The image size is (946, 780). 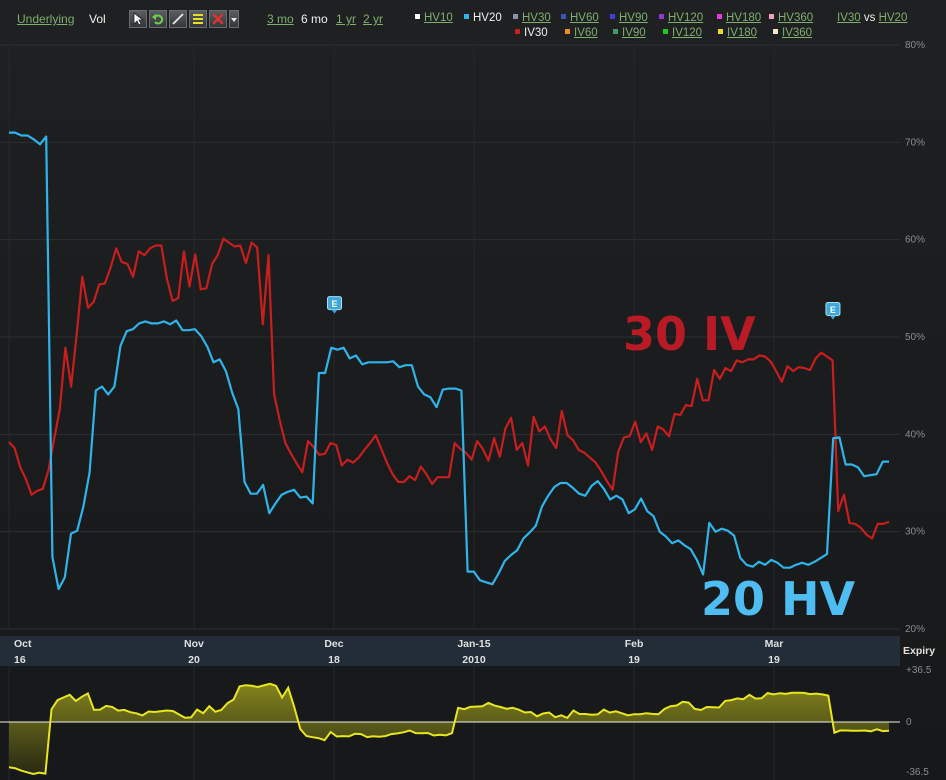 I want to click on compare-left-link: IV30, so click(x=849, y=18).